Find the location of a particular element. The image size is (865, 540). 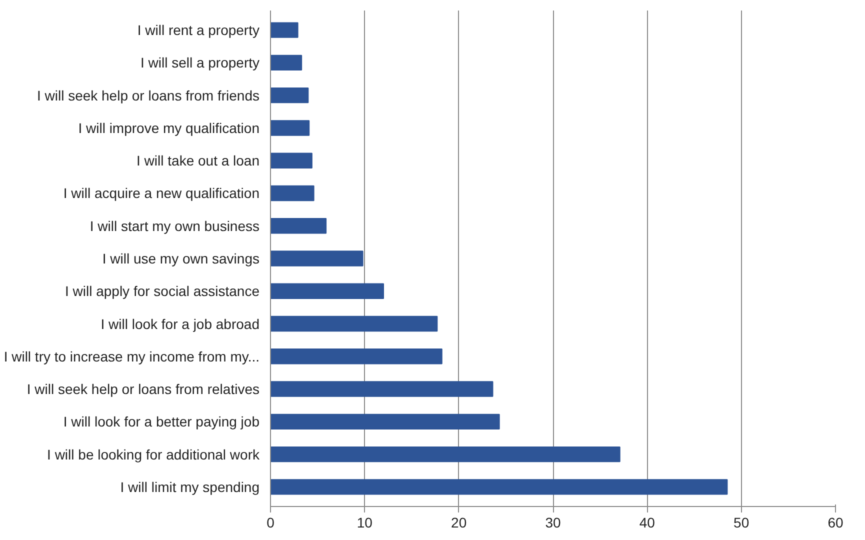

y-tick-label: I will start my own business is located at coordinates (175, 226).